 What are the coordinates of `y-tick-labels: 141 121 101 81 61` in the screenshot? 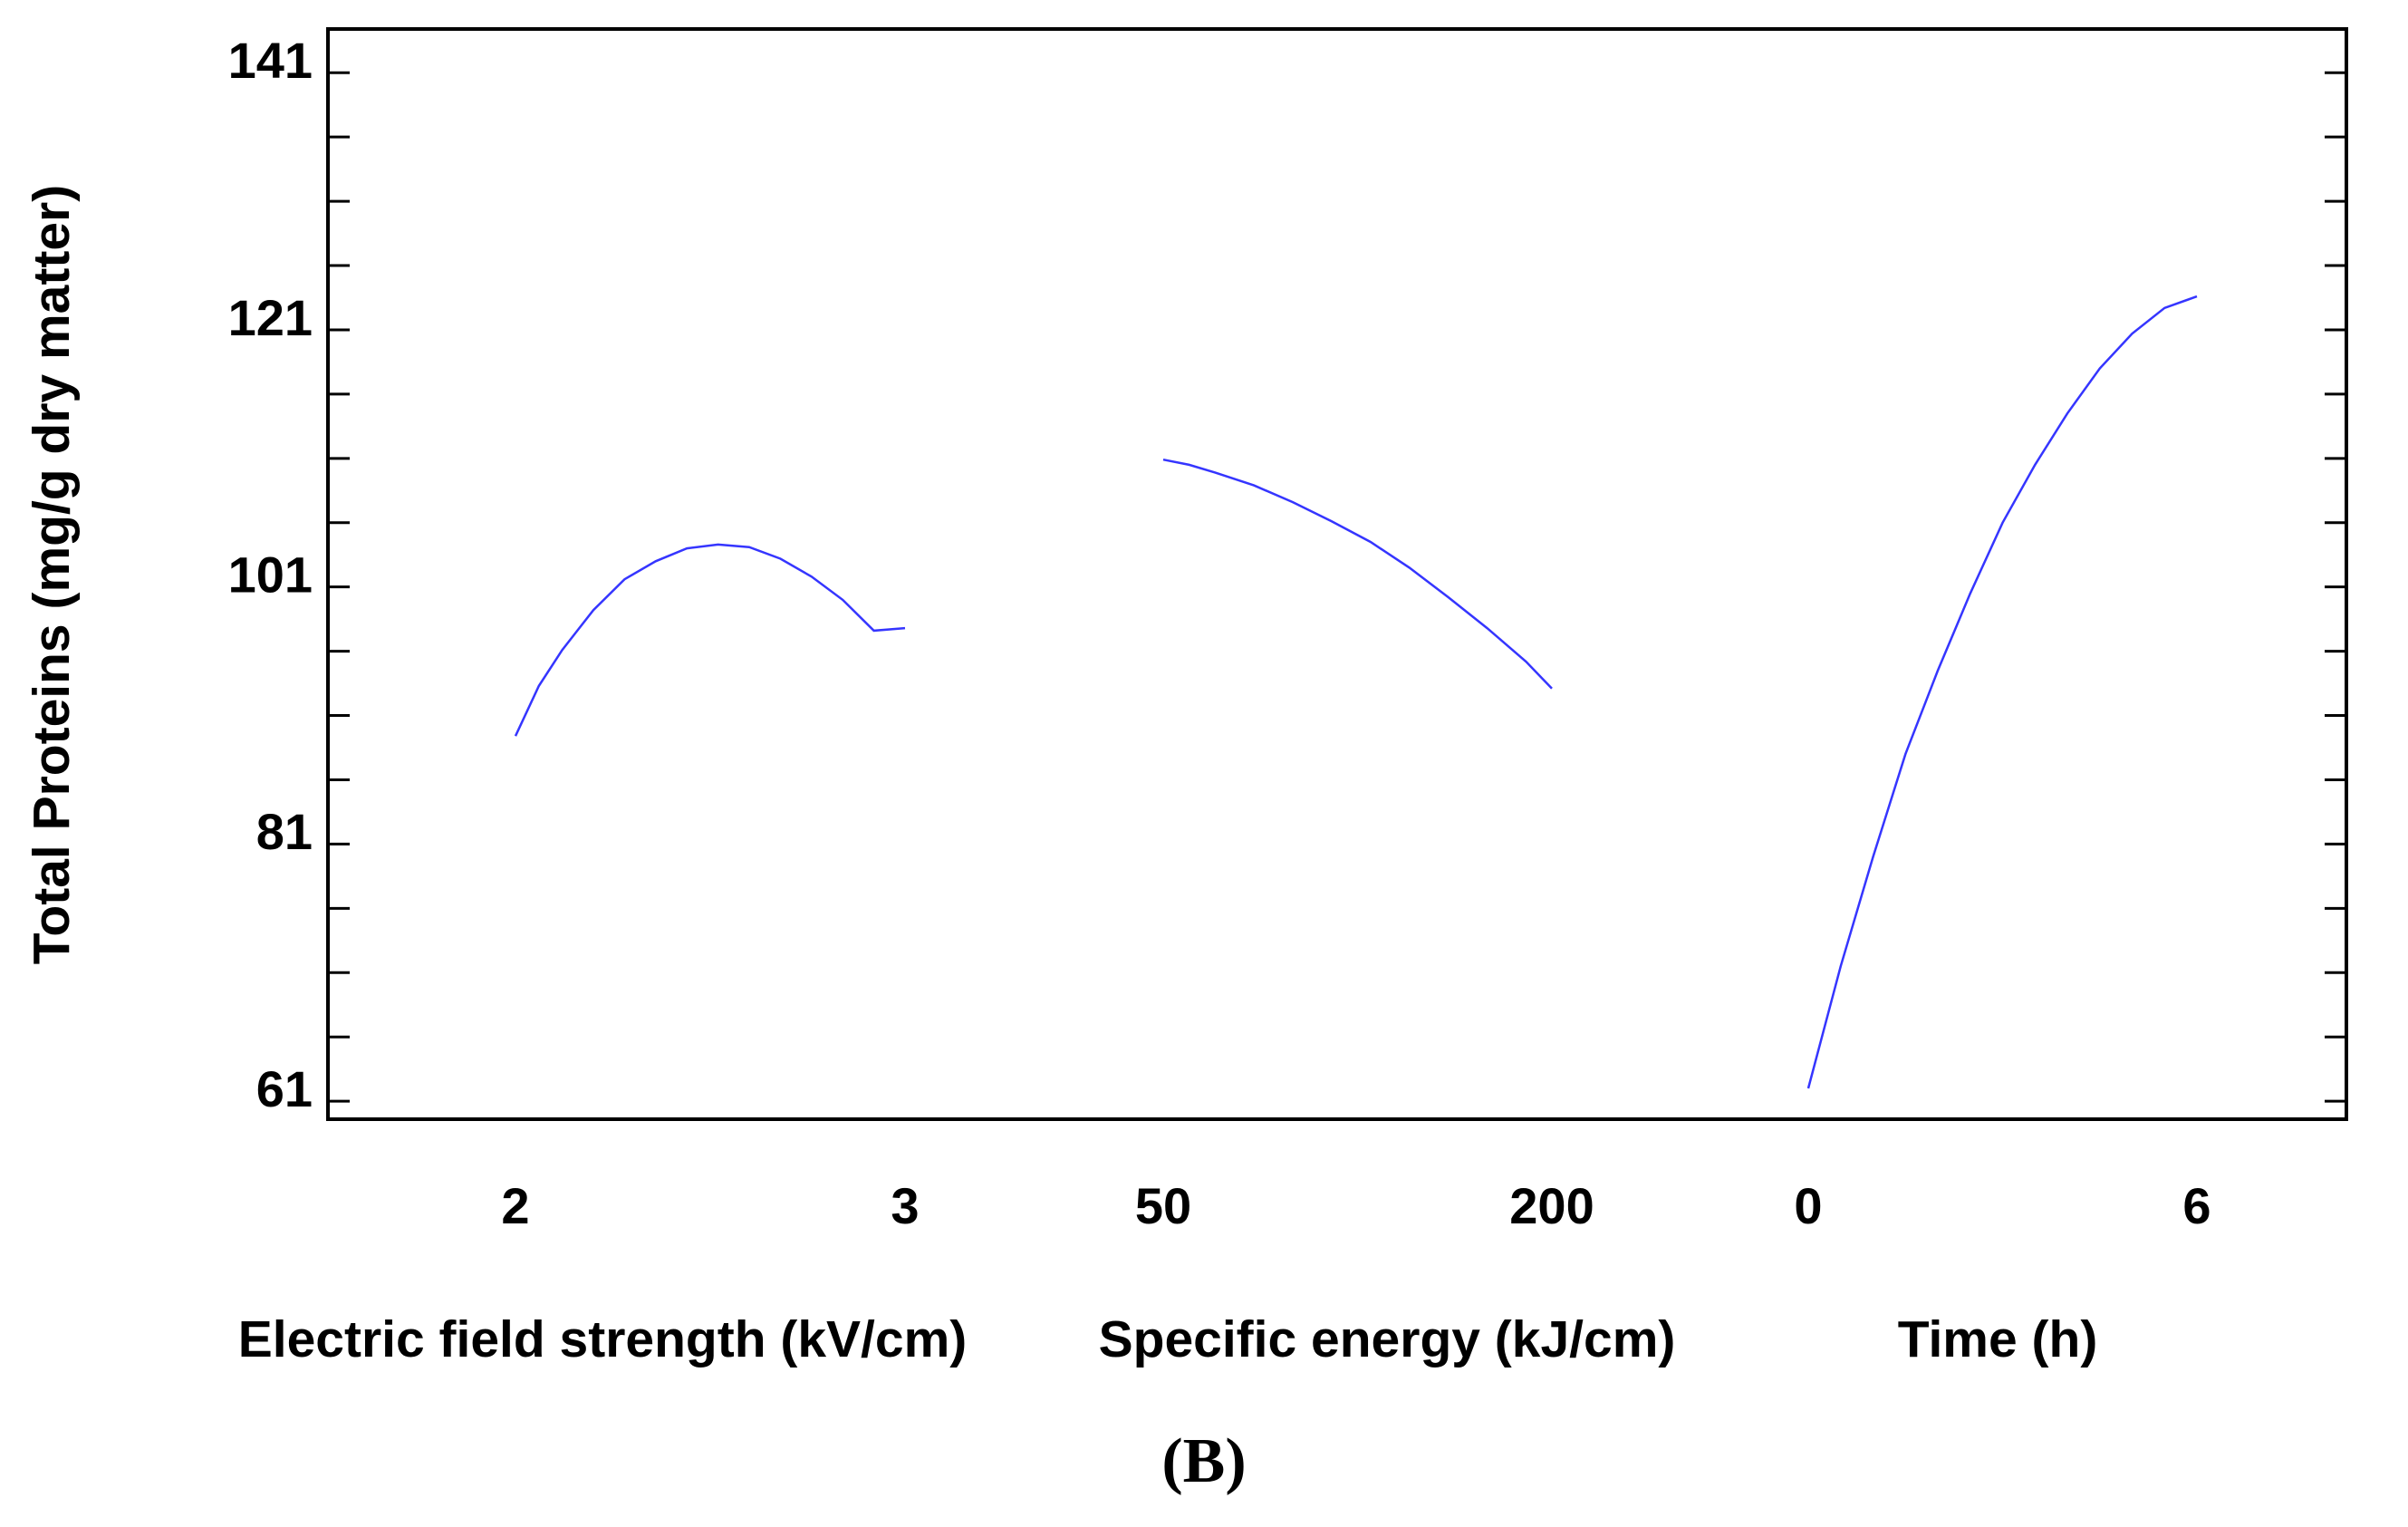 It's located at (270, 575).